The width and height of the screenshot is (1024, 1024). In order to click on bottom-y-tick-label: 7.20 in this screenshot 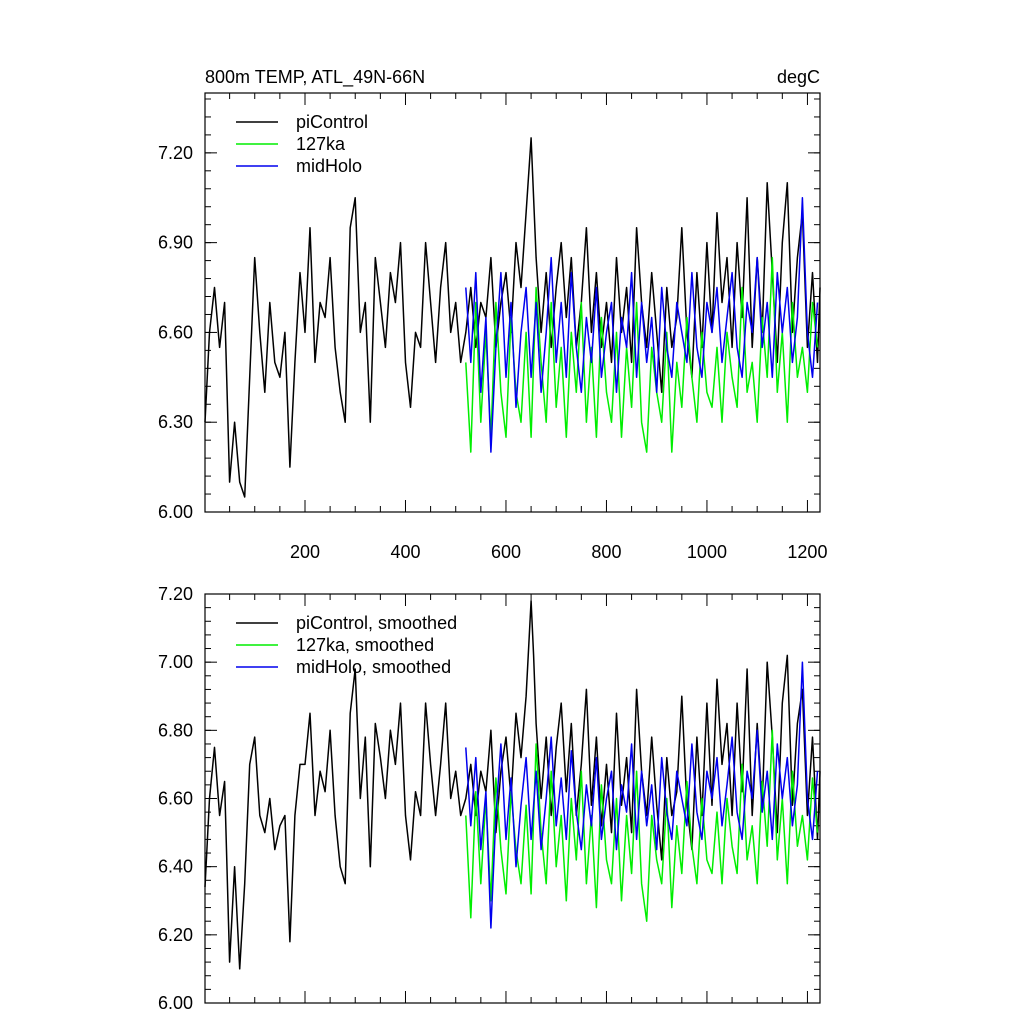, I will do `click(175, 594)`.